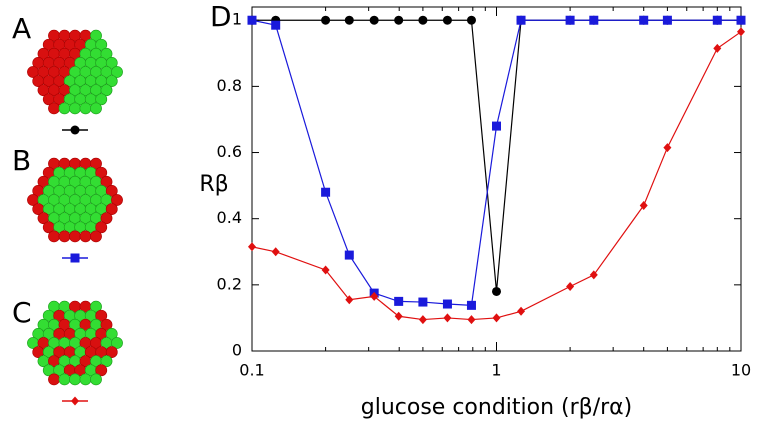  I want to click on y-tick-label: 0.6, so click(229, 151).